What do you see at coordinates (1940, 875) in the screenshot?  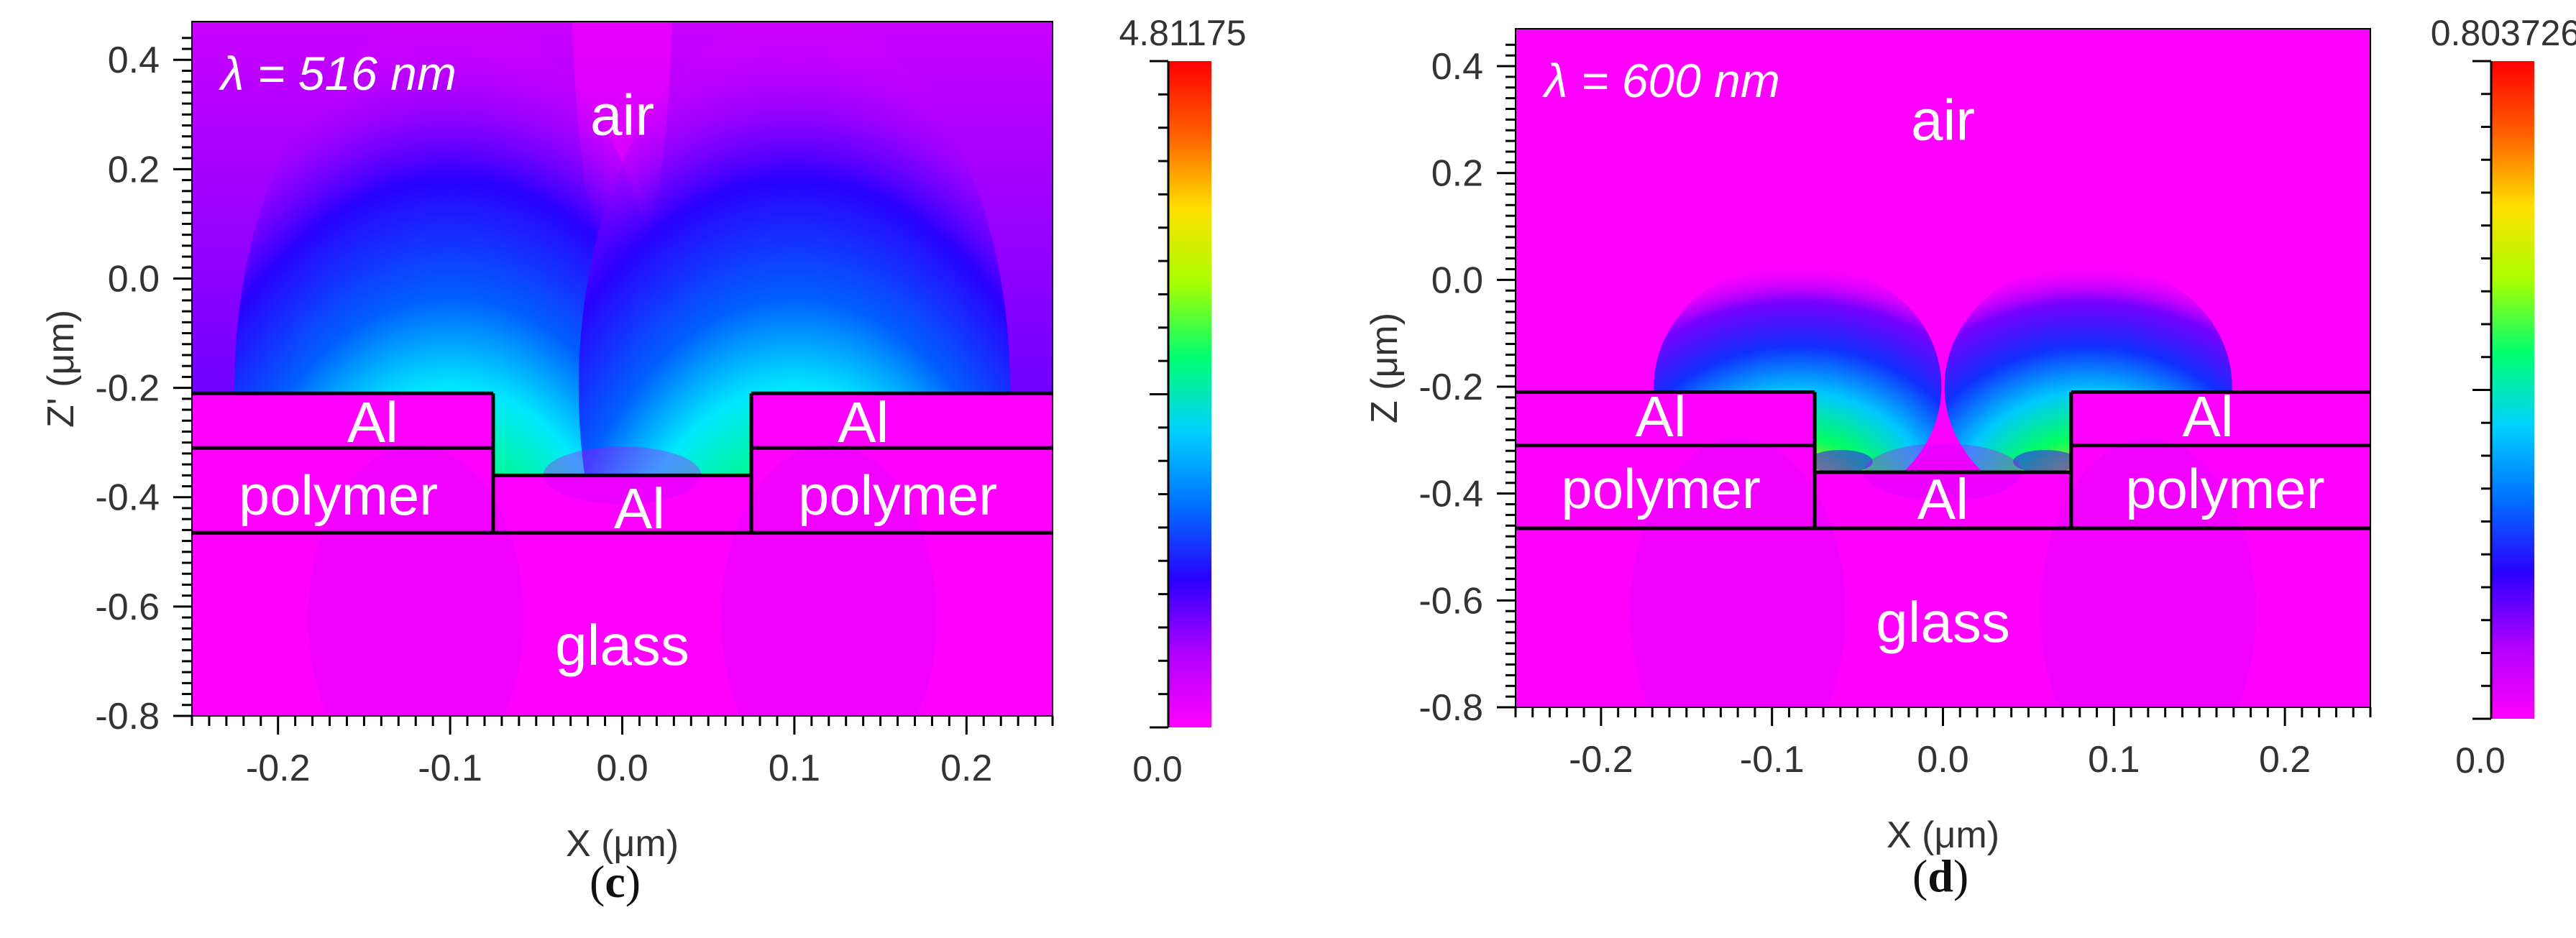 I see `panel-letter-d: (d)` at bounding box center [1940, 875].